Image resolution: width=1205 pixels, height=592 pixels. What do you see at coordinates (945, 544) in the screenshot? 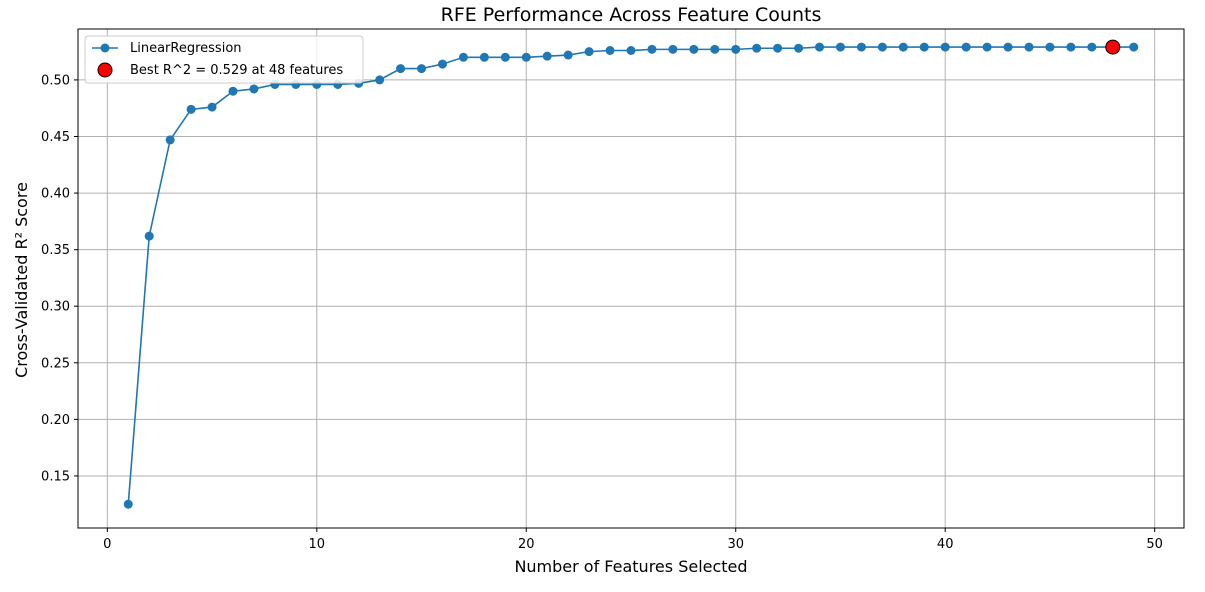
I see `x-tick-label: 40` at bounding box center [945, 544].